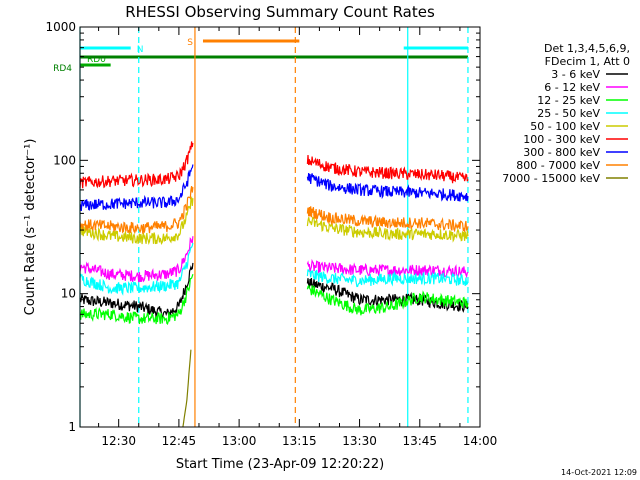 Image resolution: width=640 pixels, height=480 pixels. I want to click on series-line-7000-15000-kev, so click(187, 388).